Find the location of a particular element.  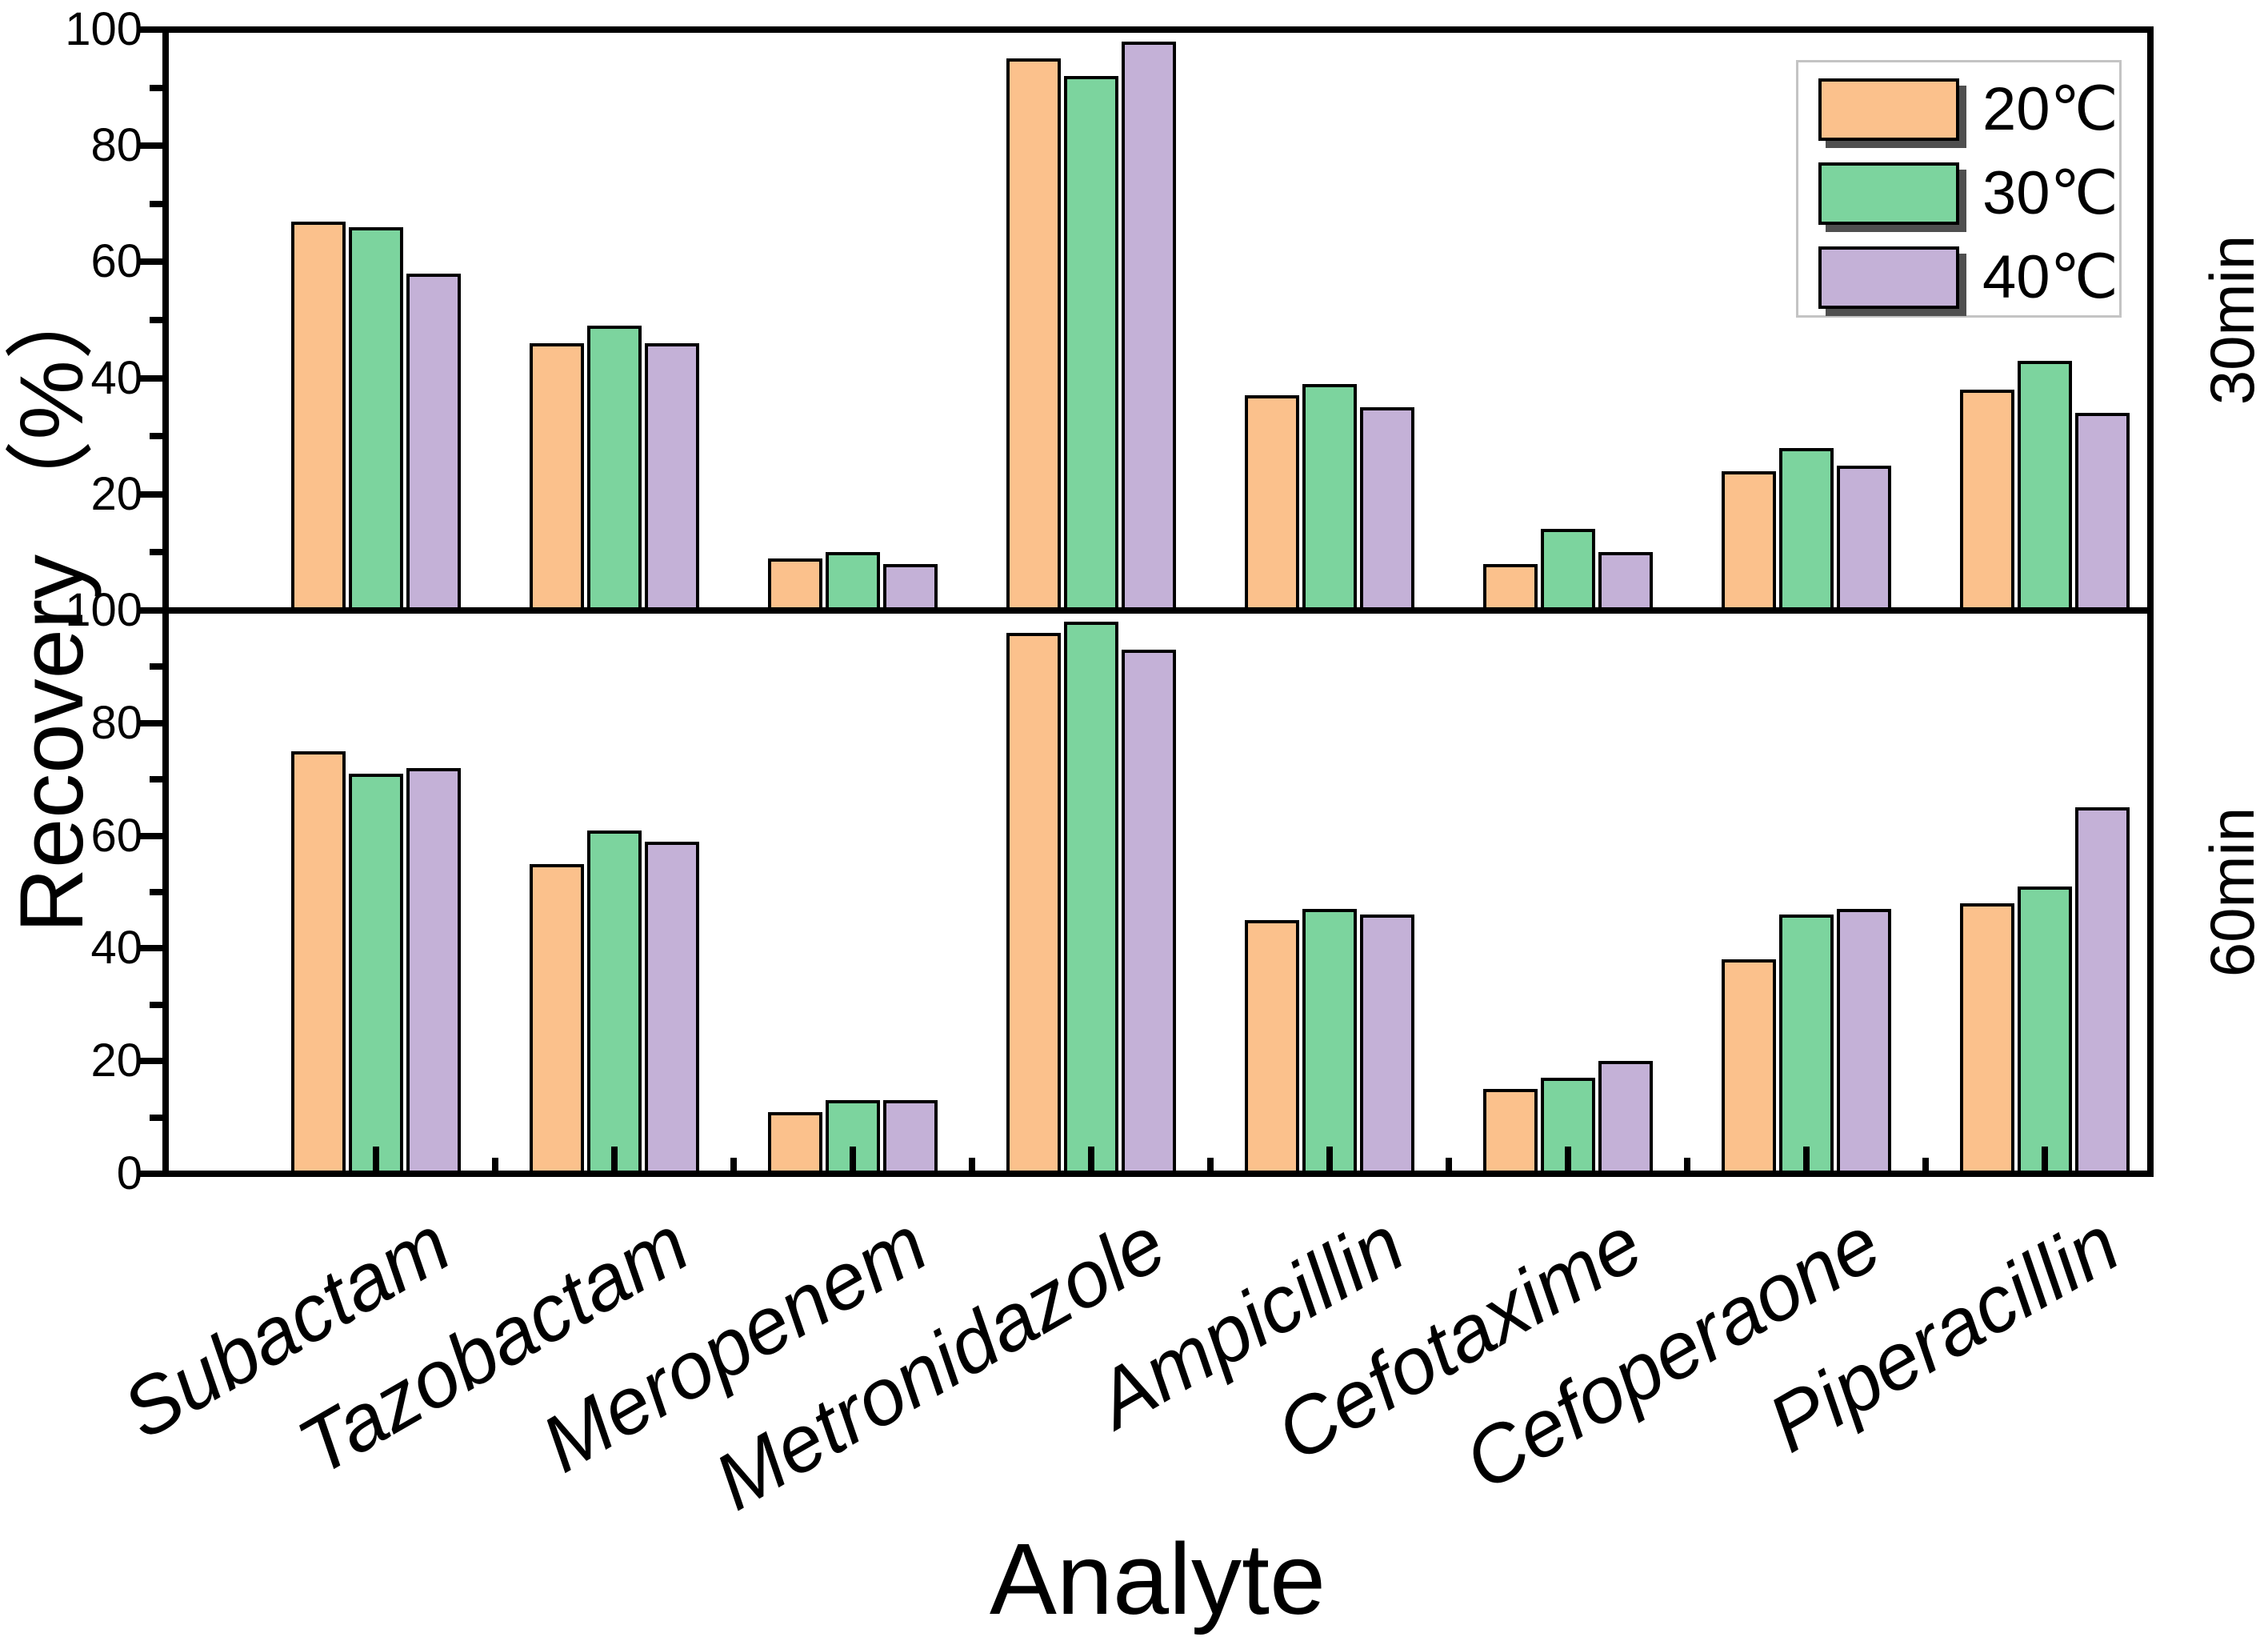

legend-swatch-30℃ is located at coordinates (1888, 193).